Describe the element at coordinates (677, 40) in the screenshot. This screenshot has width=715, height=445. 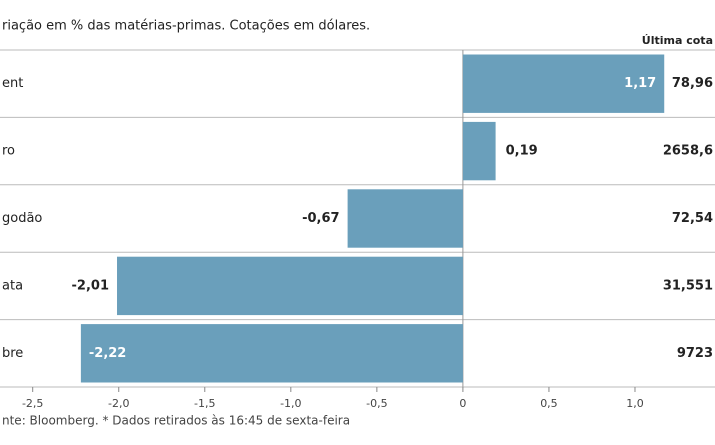
I see `column-header: Última cota` at that location.